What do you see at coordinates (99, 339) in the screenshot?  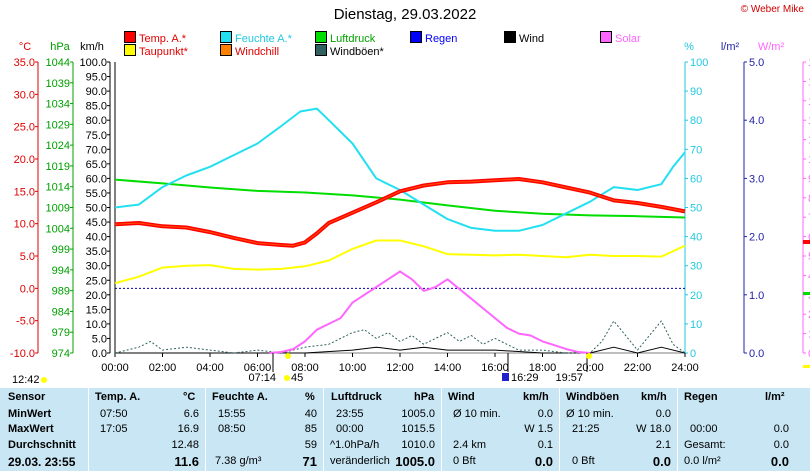 I see `wind-tick-label: 5.0` at bounding box center [99, 339].